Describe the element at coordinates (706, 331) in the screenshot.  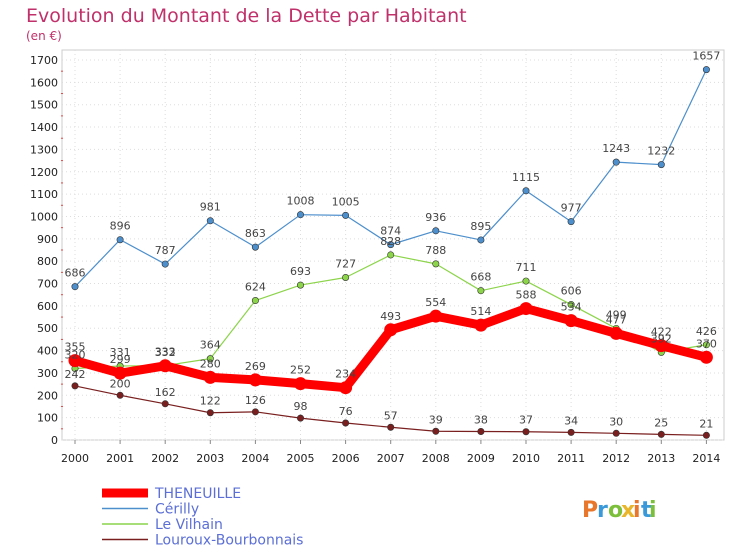
I see `data-label: 426` at that location.